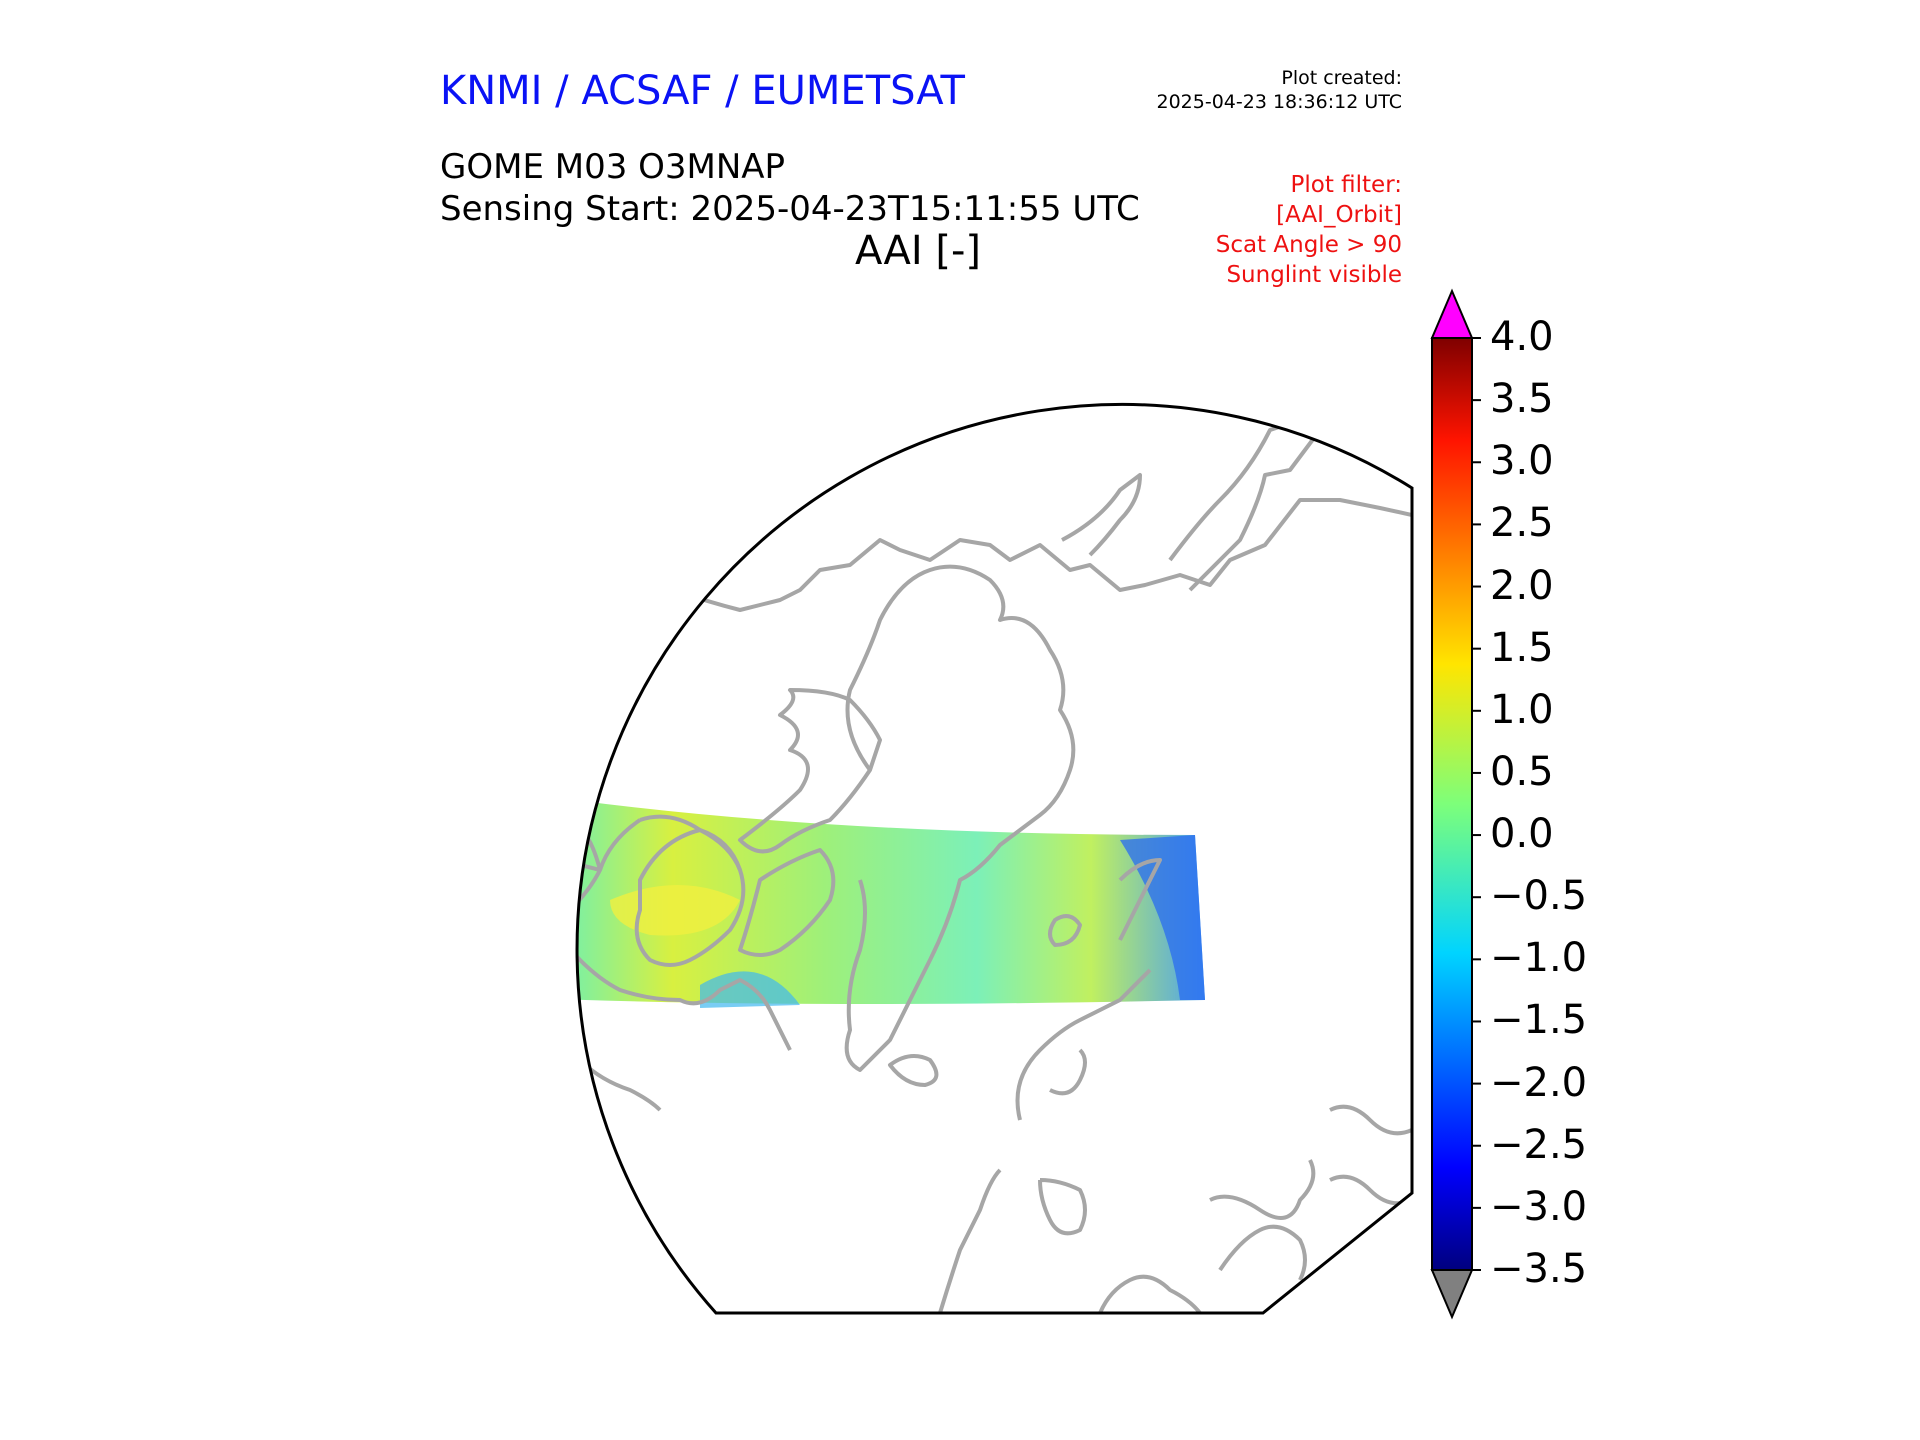 The width and height of the screenshot is (1920, 1440). I want to click on colorbar-ticks, so click(1476, 804).